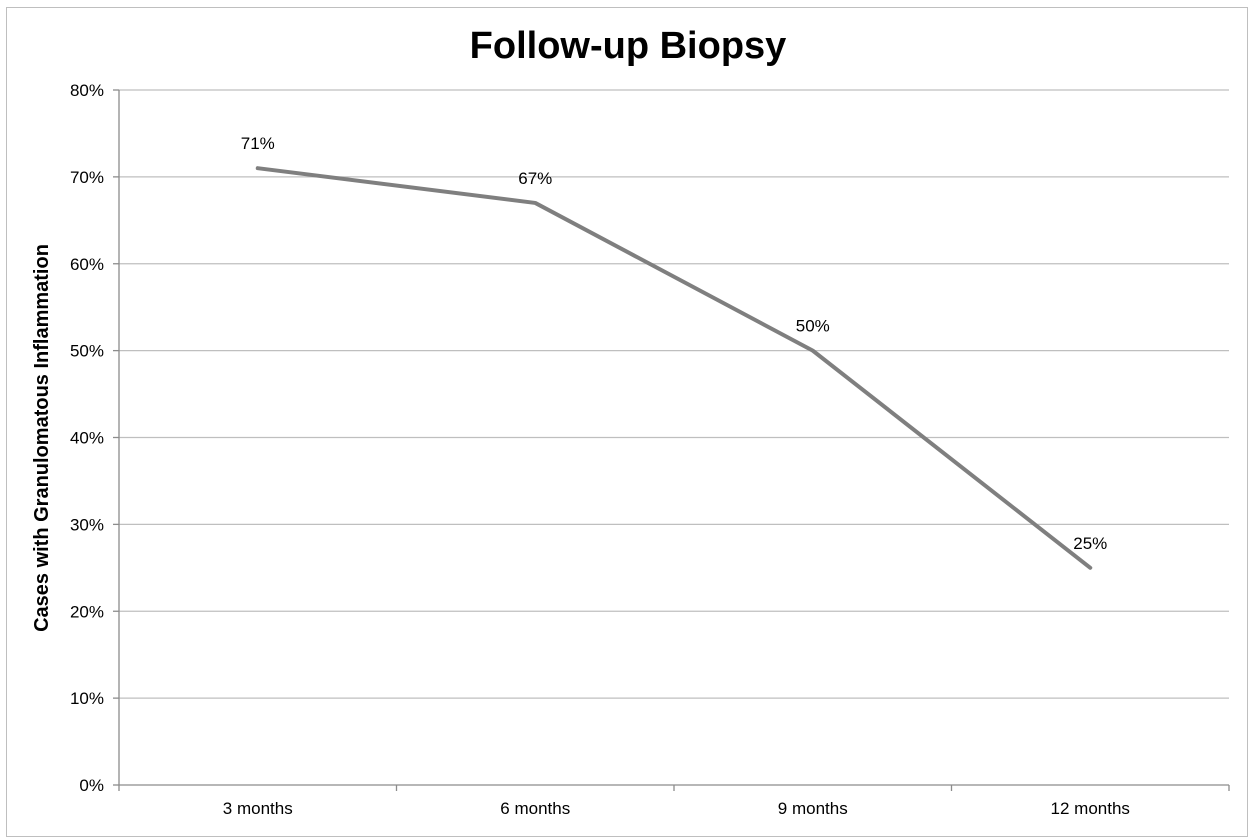 The width and height of the screenshot is (1254, 837). What do you see at coordinates (258, 143) in the screenshot?
I see `data-label: 71%` at bounding box center [258, 143].